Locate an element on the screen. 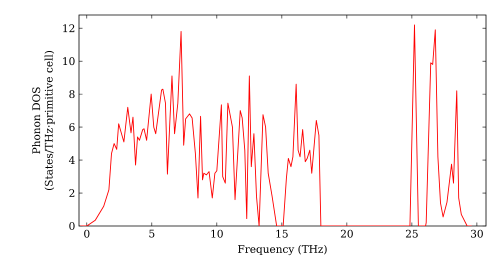  x-axis-title: Frequency (THz) is located at coordinates (282, 250).